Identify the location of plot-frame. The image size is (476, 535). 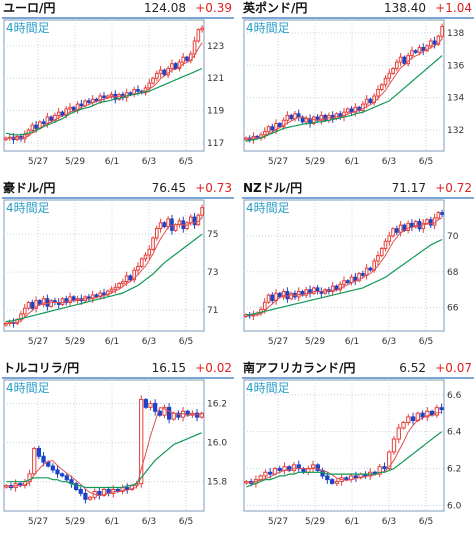
(344, 265).